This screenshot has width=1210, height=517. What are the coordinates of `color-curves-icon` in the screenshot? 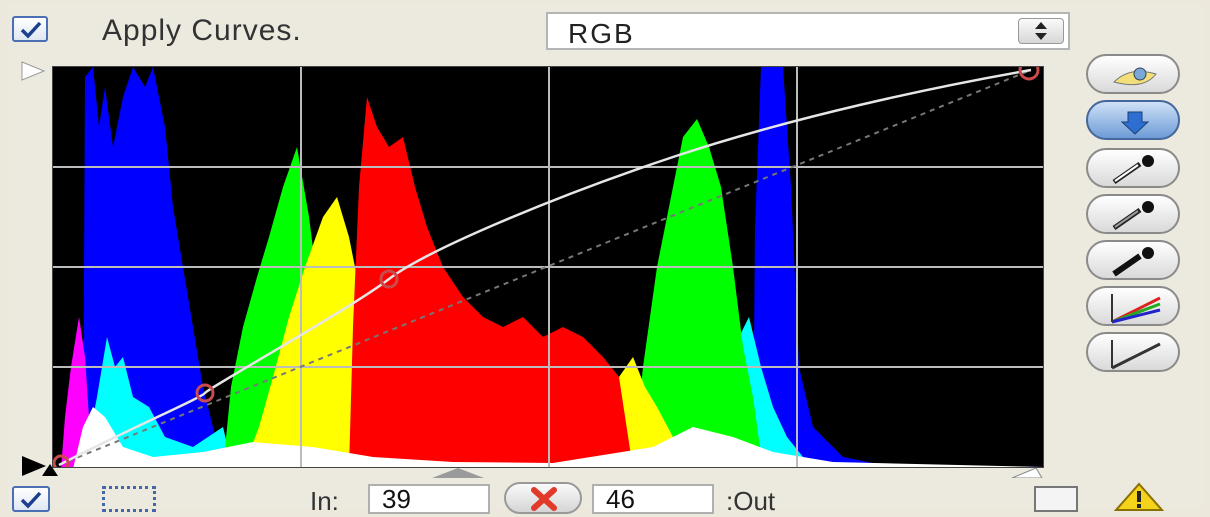 It's located at (1136, 309).